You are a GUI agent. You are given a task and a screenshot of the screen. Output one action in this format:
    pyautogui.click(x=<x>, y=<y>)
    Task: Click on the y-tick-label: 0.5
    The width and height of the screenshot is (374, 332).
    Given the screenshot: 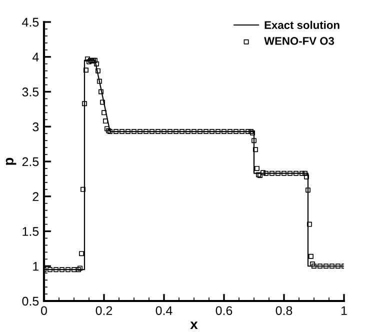 What is the action you would take?
    pyautogui.click(x=30, y=301)
    